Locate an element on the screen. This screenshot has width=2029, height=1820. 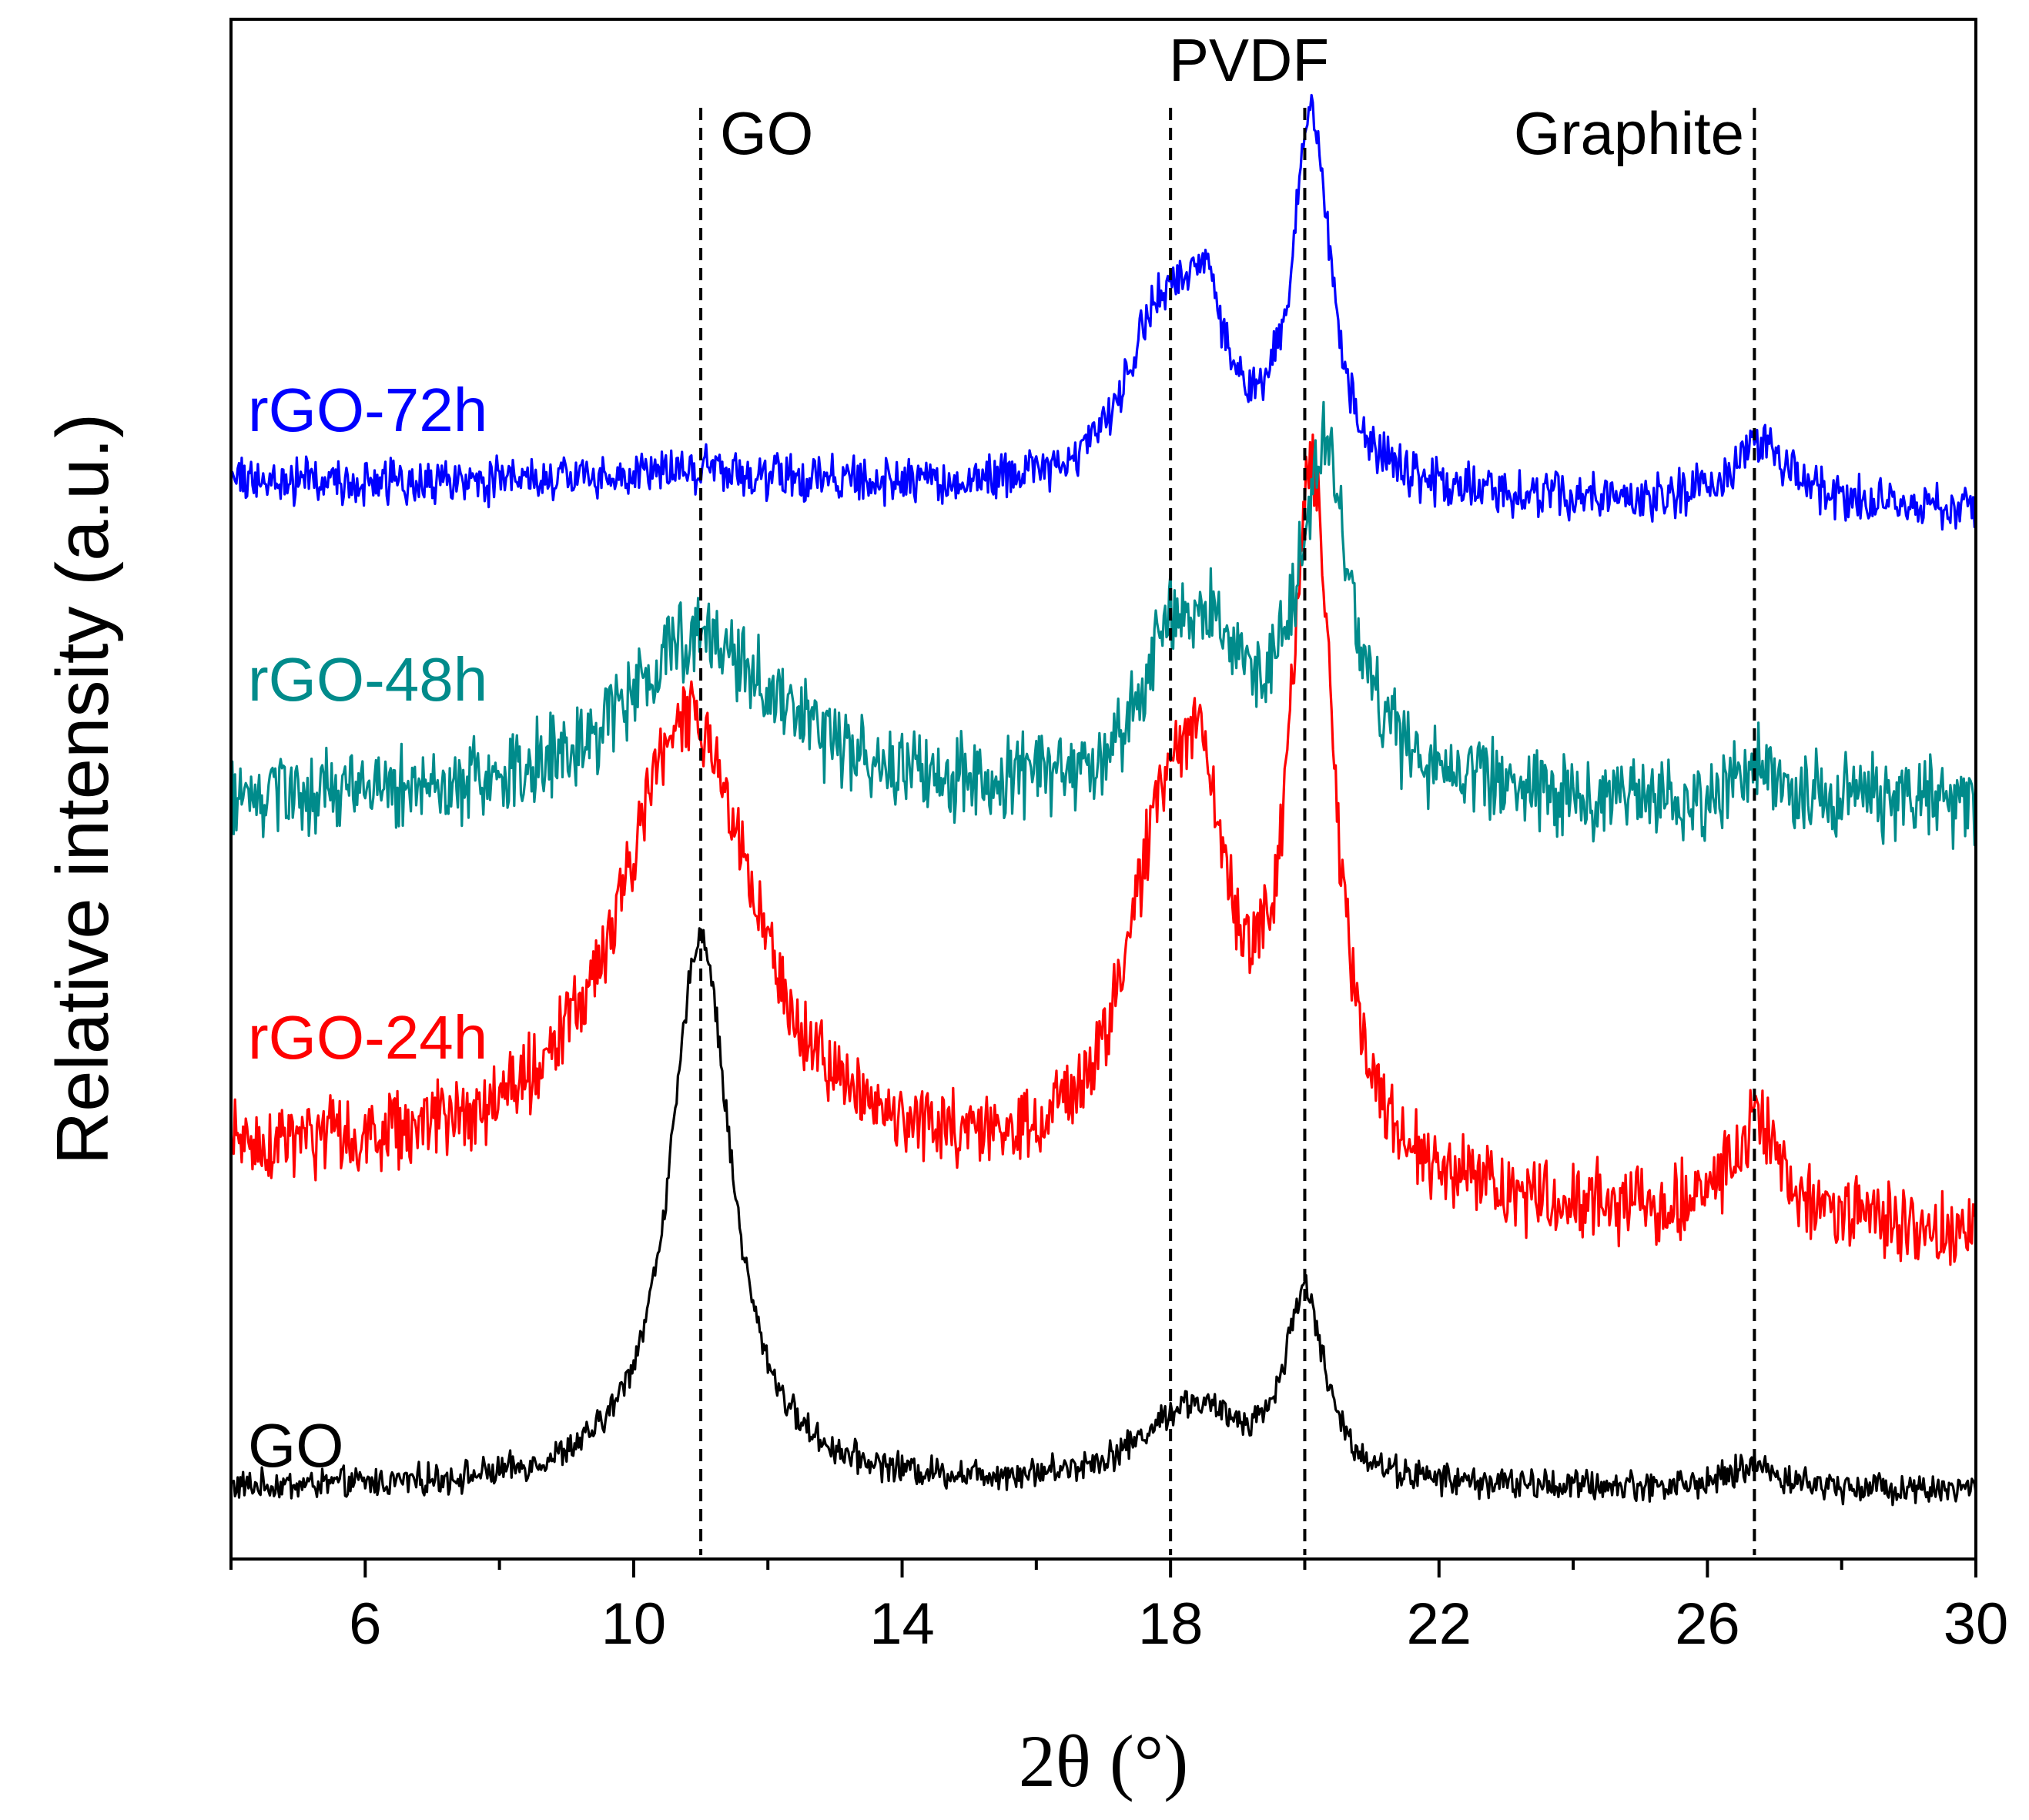
series-label-rgo-48h: rGO-48h is located at coordinates (367, 680).